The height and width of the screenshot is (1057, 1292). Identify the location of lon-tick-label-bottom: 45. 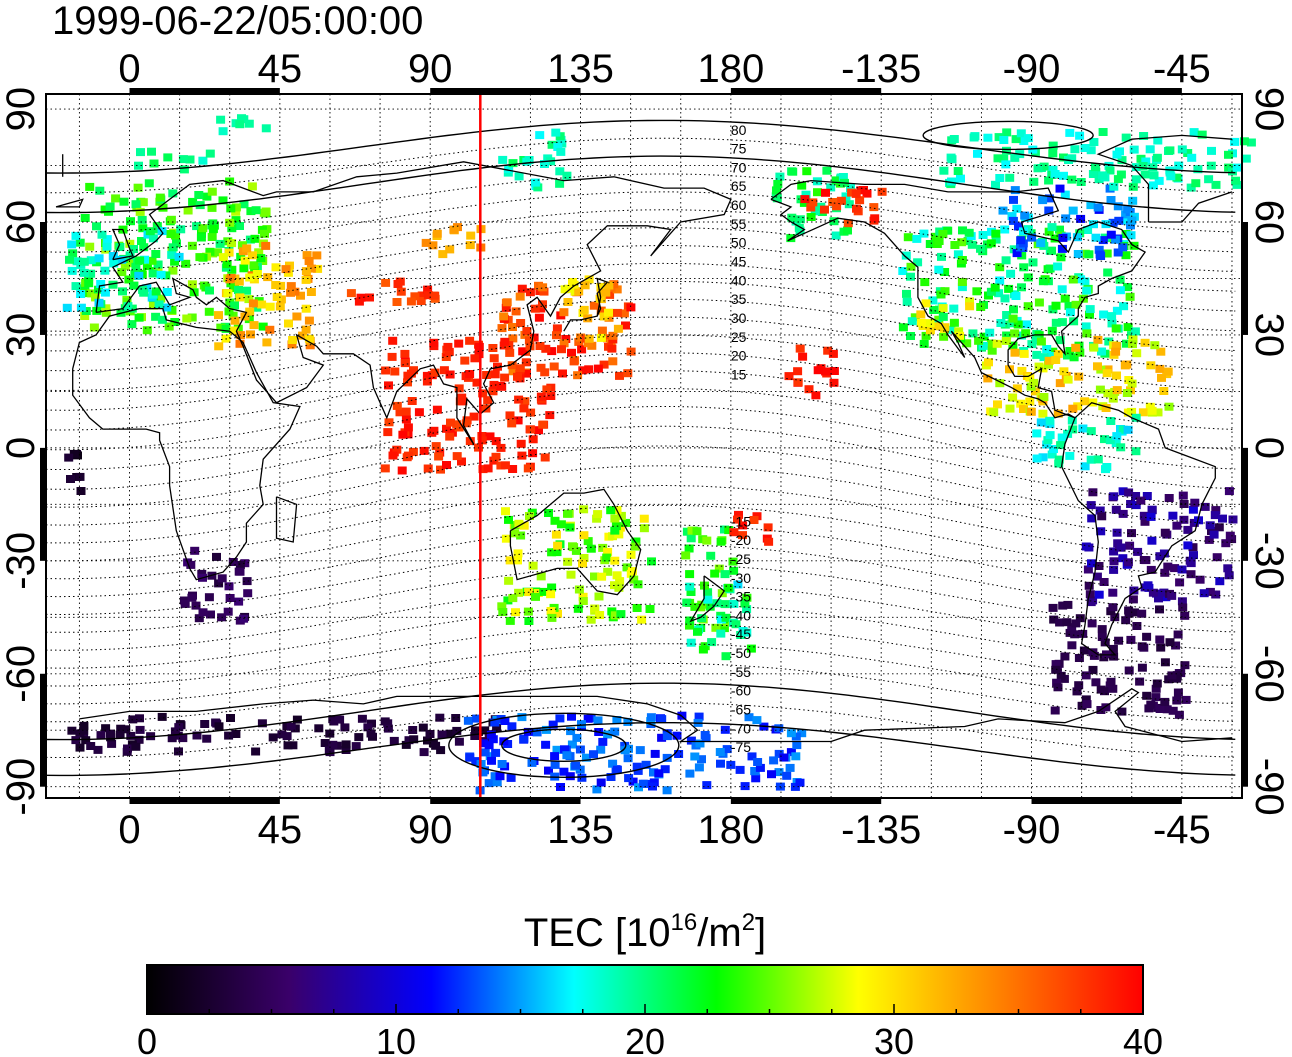
(280, 830).